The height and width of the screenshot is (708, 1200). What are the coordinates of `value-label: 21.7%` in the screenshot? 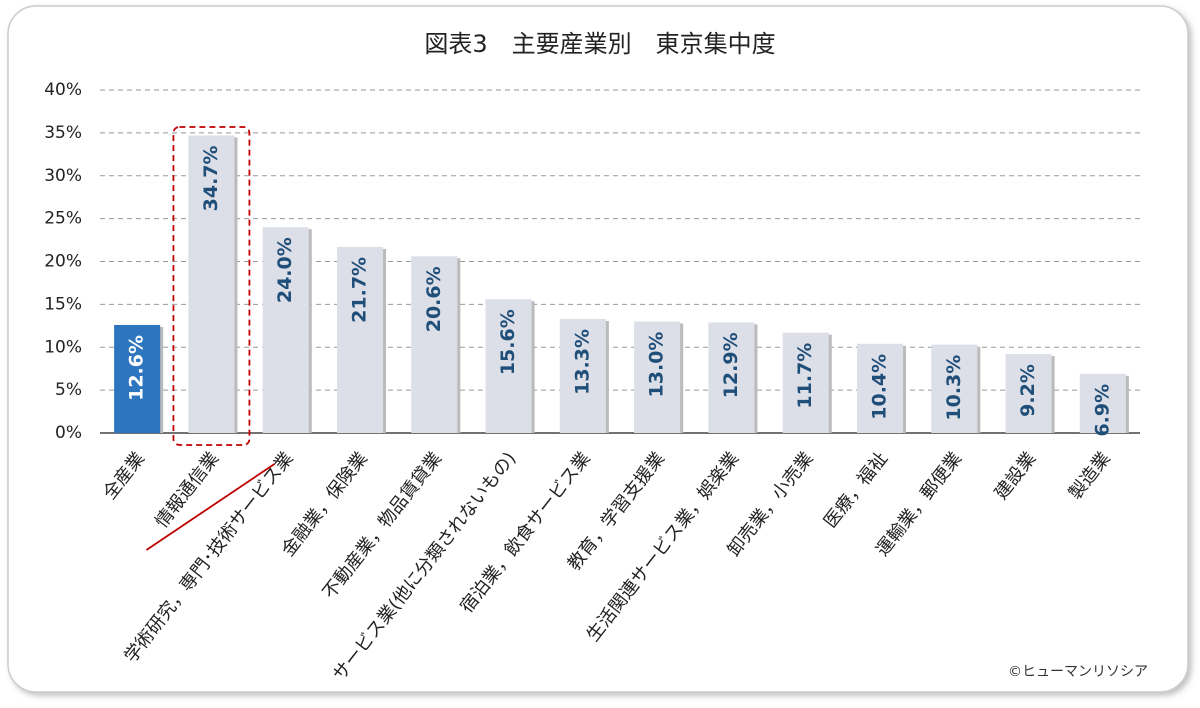 It's located at (360, 290).